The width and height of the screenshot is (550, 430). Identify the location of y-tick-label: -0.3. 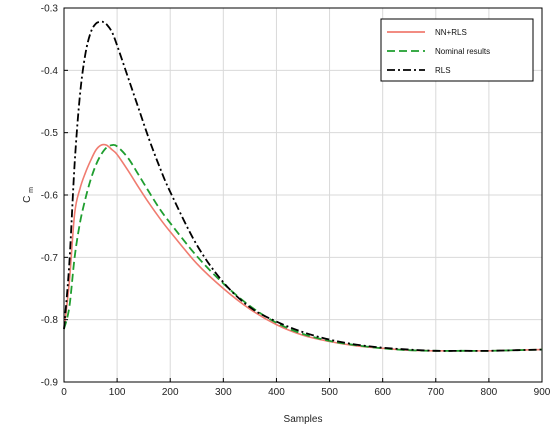
(50, 9).